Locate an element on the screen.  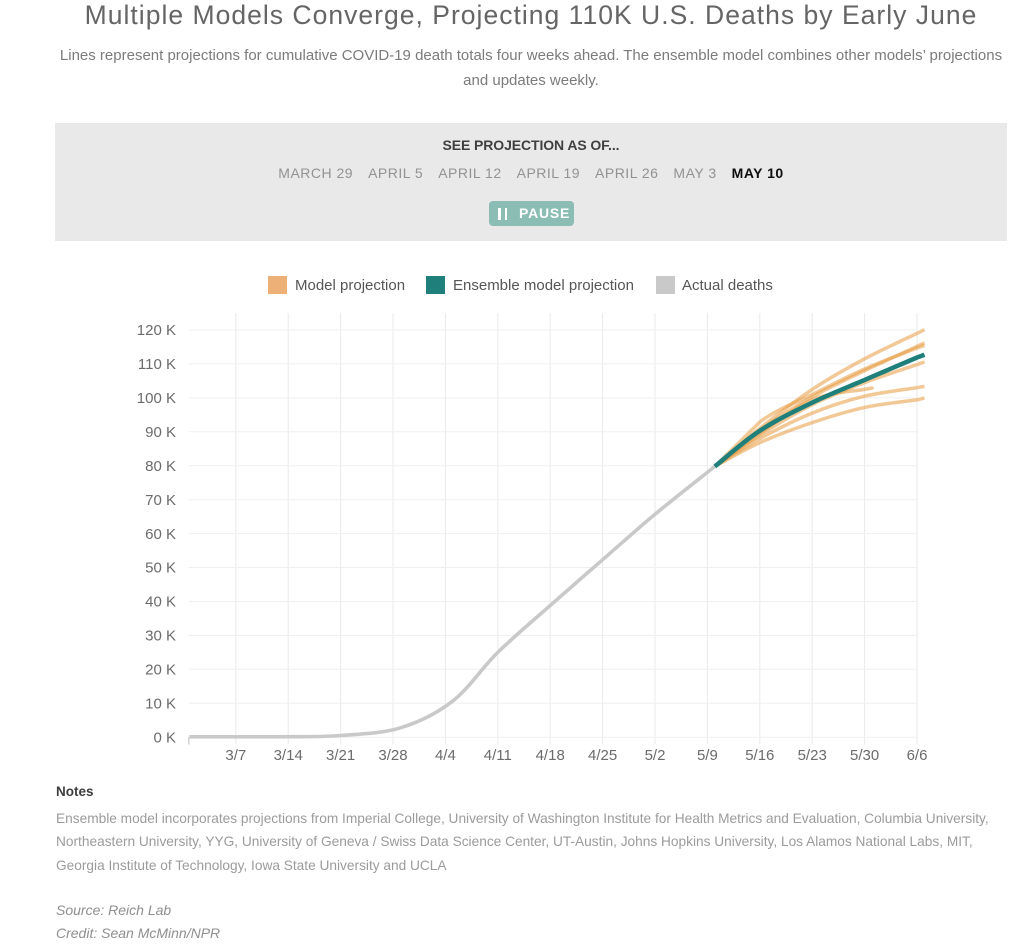
svg-text: 100 K is located at coordinates (156, 398).